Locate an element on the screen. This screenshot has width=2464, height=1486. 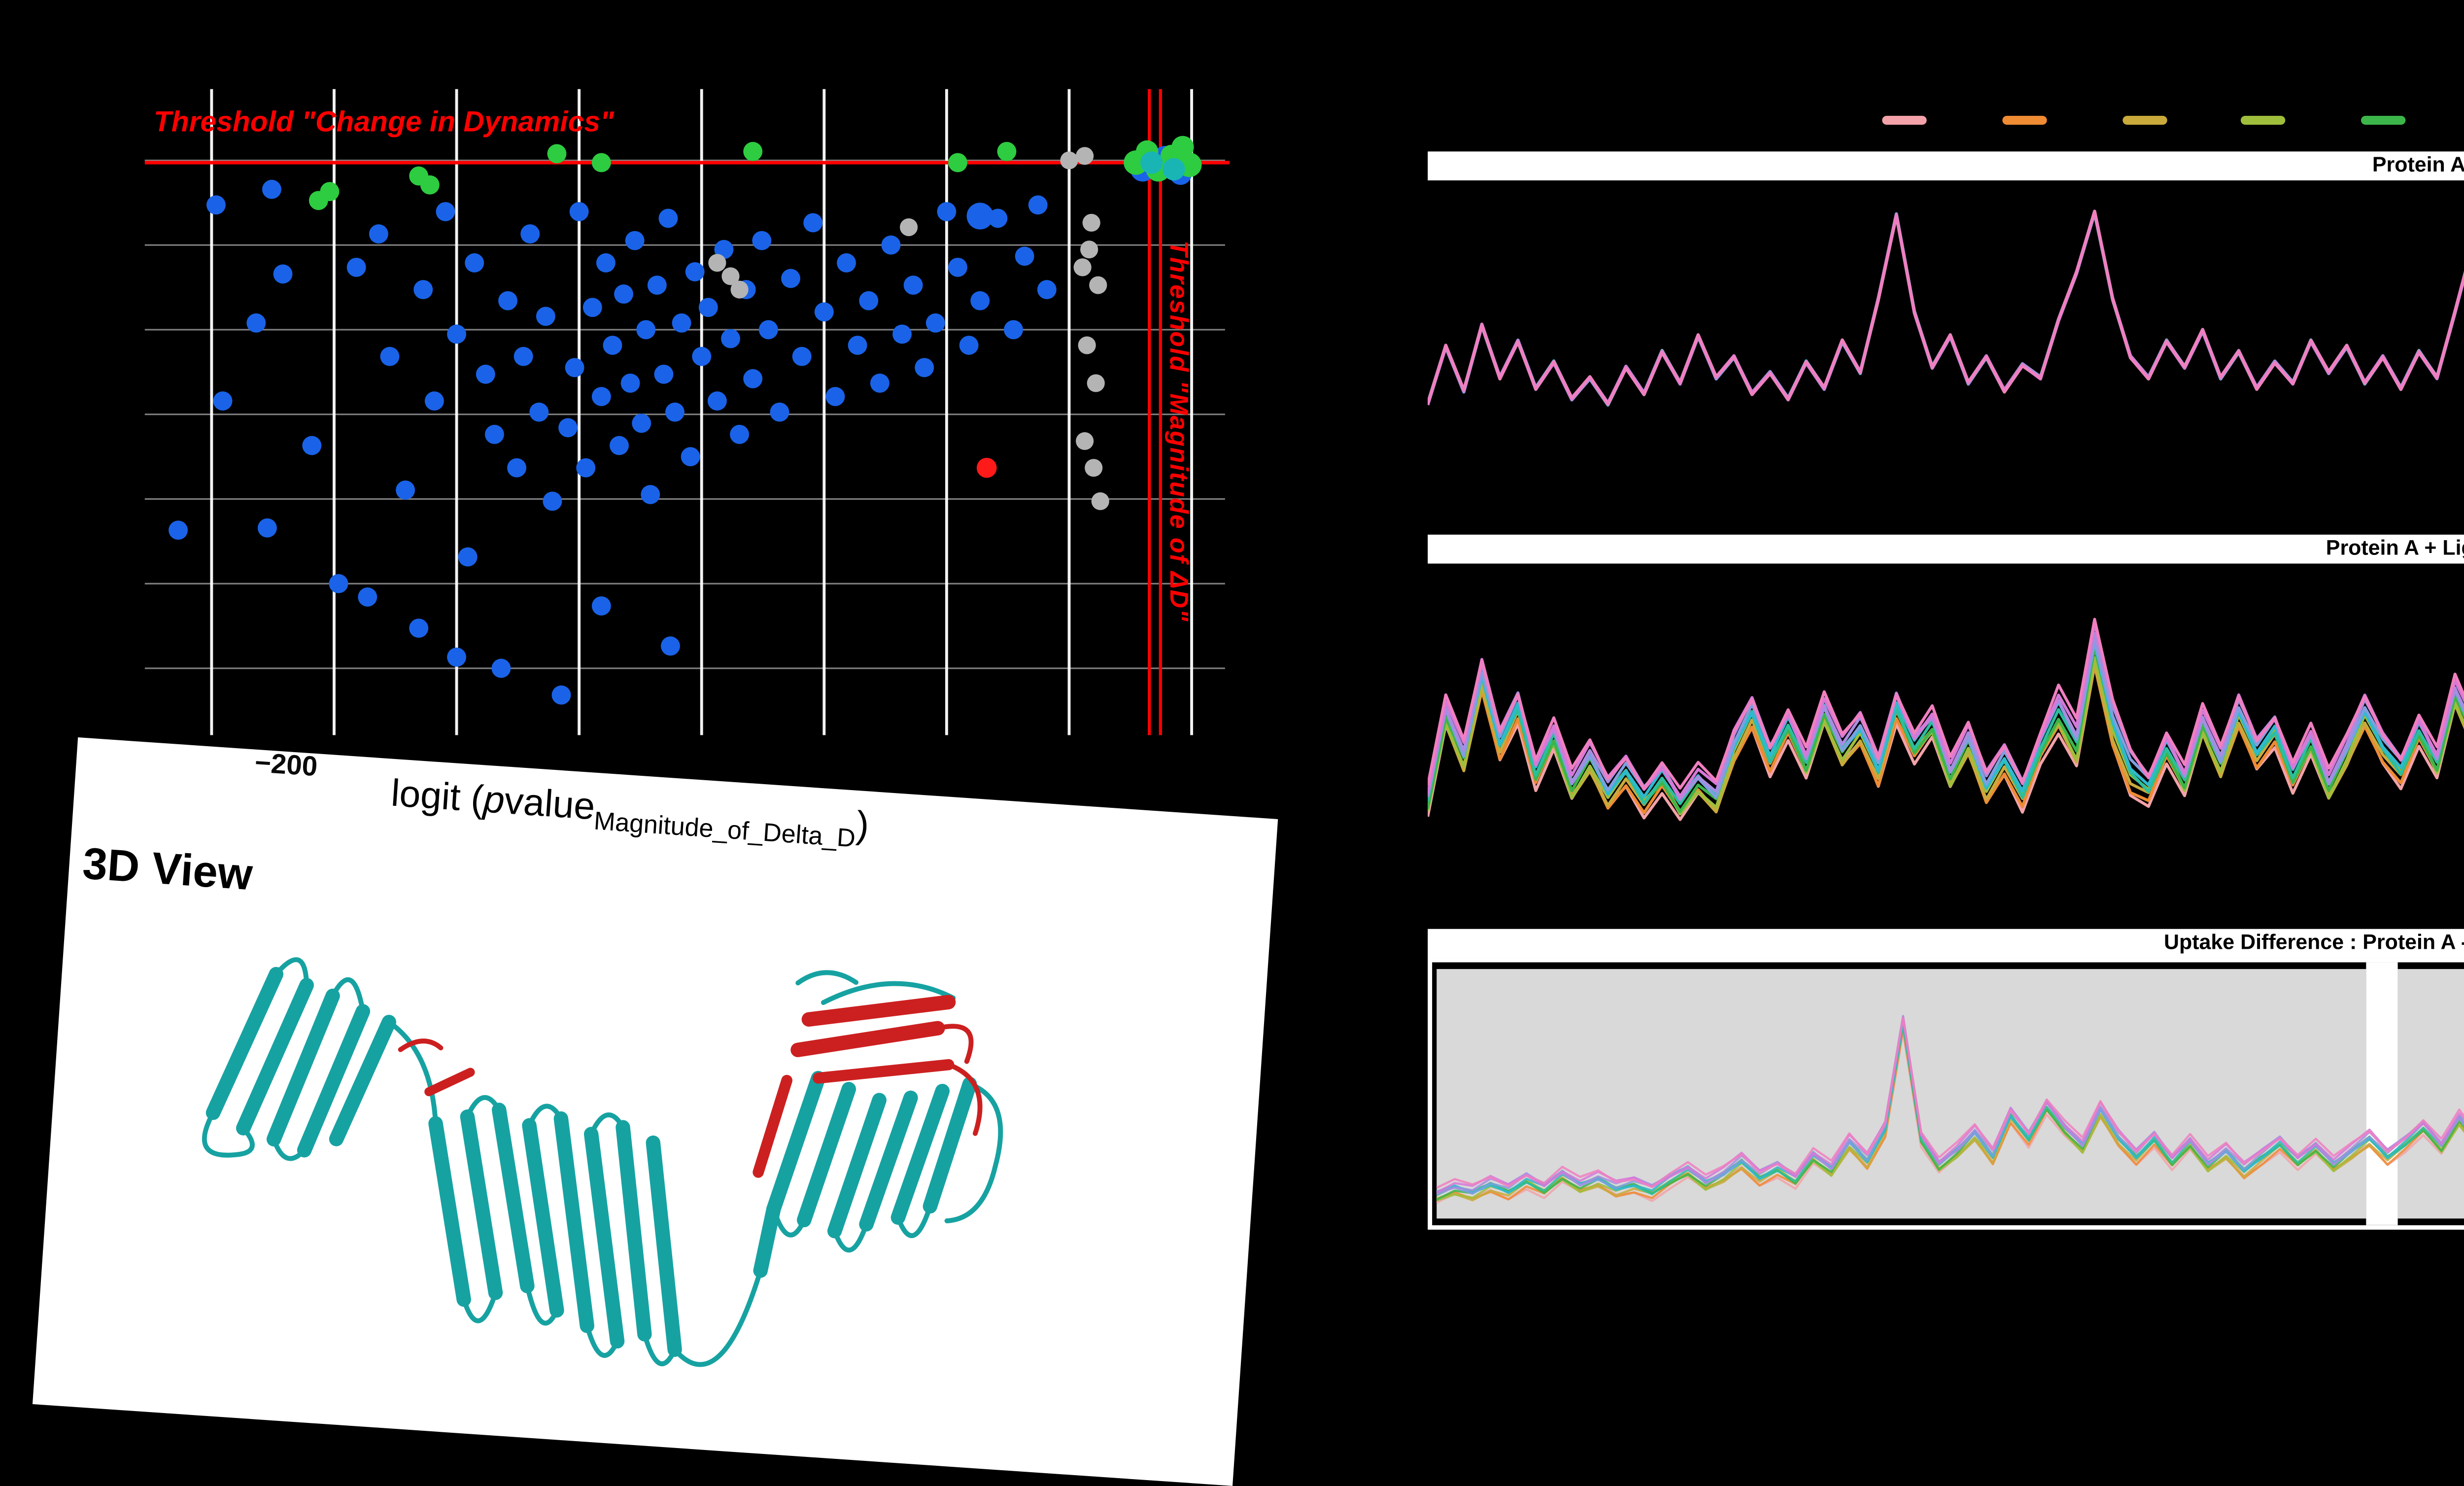
protein-a-uptake-chart is located at coordinates (1946, 327).